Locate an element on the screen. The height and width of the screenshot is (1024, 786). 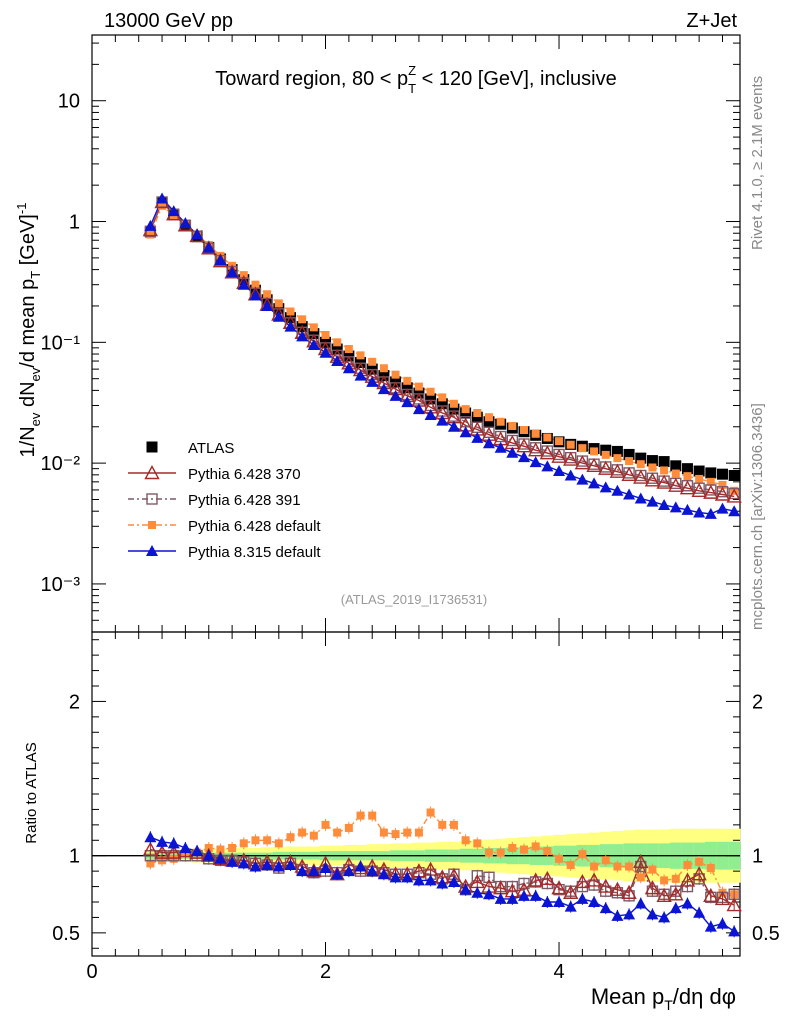
legend-marker-pdef is located at coordinates (152, 525).